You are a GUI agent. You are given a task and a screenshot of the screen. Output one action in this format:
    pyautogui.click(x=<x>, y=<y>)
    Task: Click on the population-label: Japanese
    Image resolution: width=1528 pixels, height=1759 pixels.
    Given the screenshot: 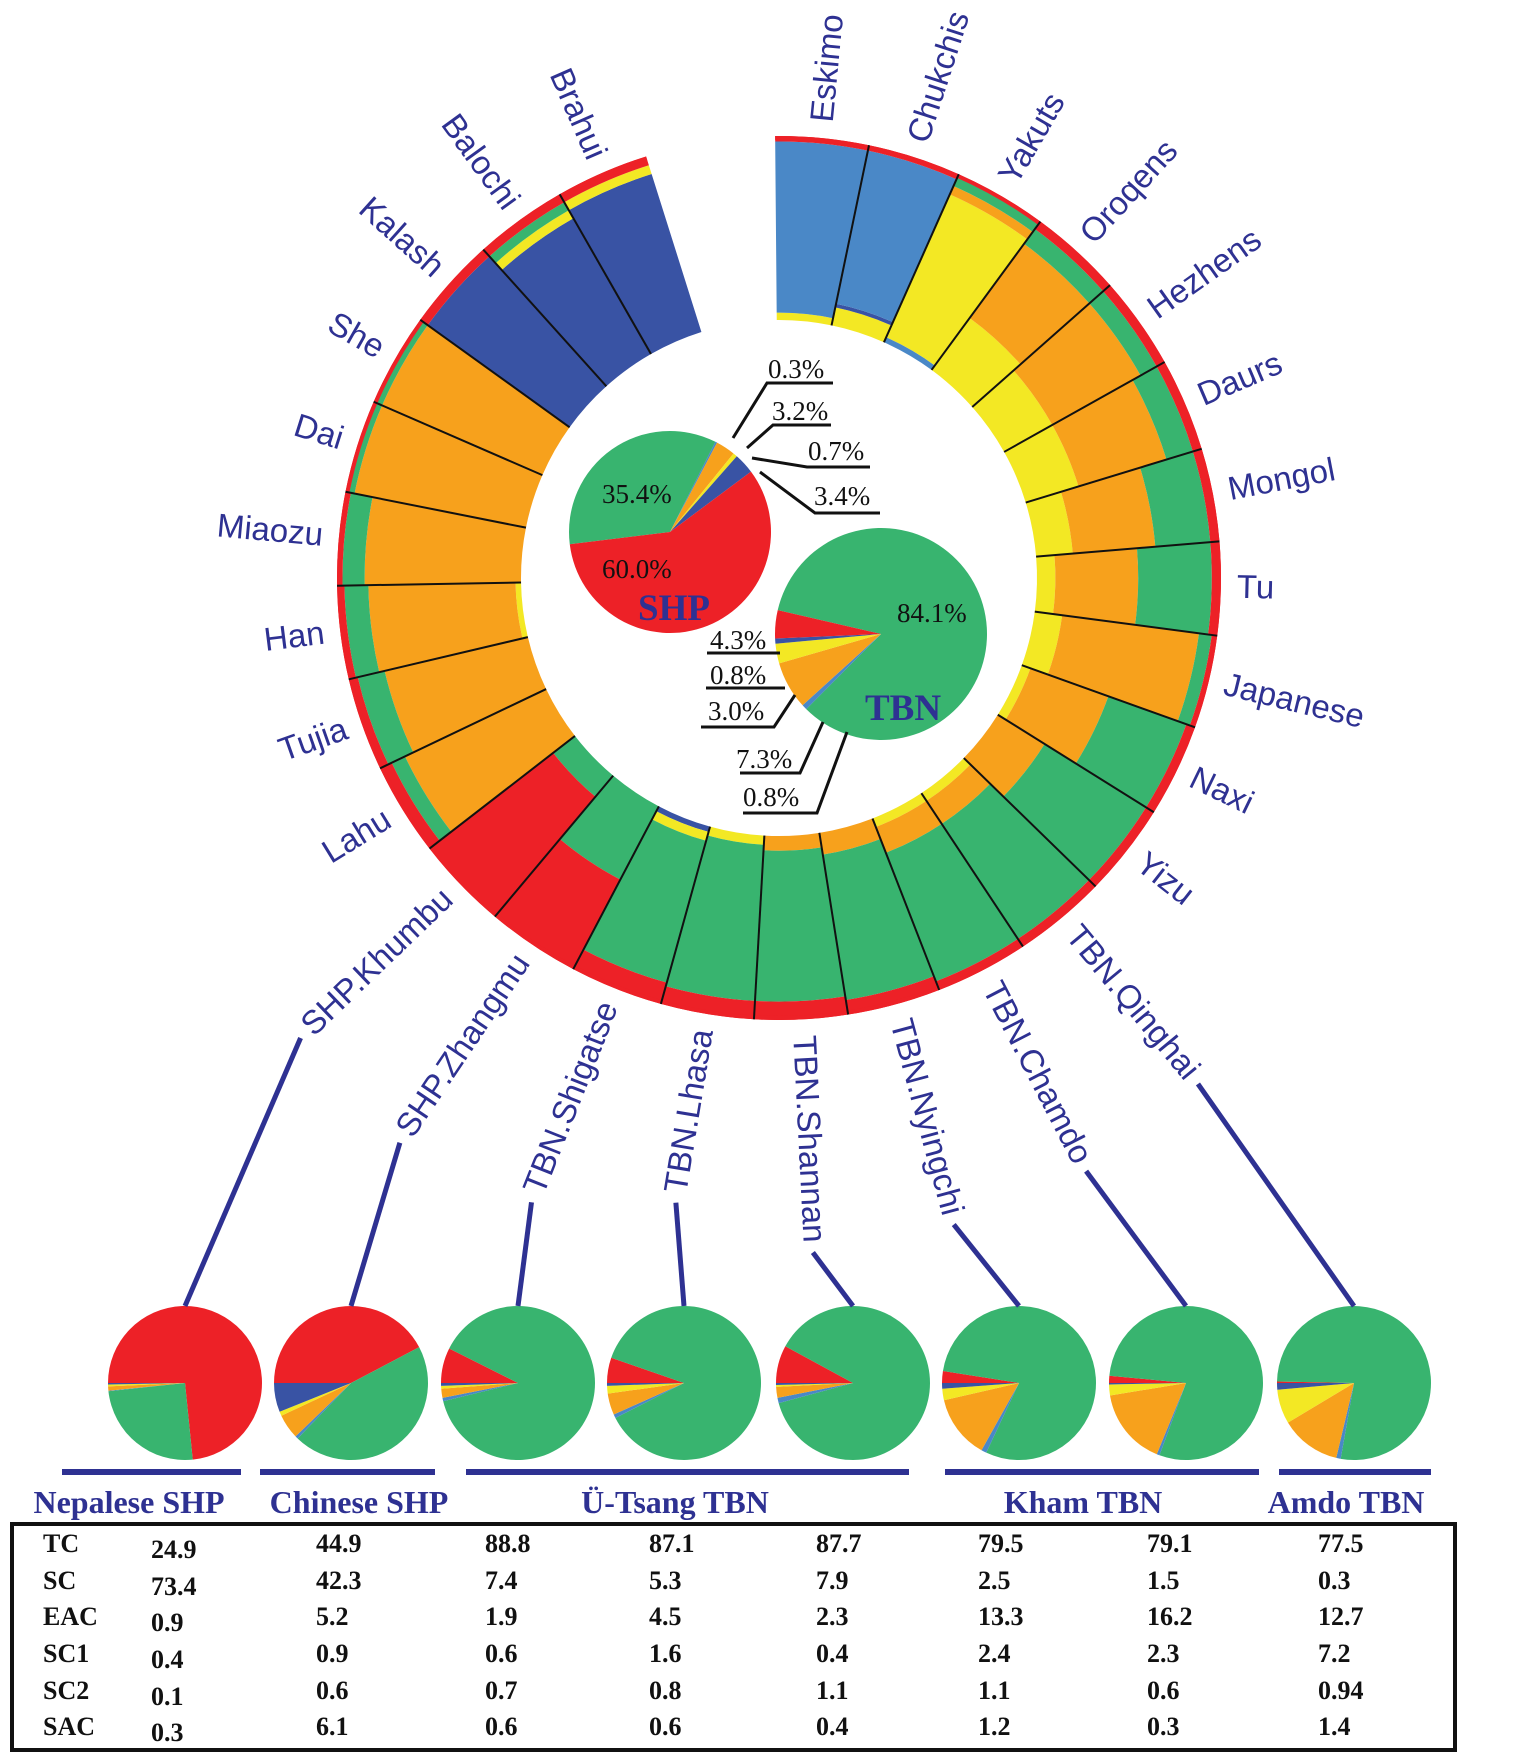 What is the action you would take?
    pyautogui.click(x=1294, y=700)
    